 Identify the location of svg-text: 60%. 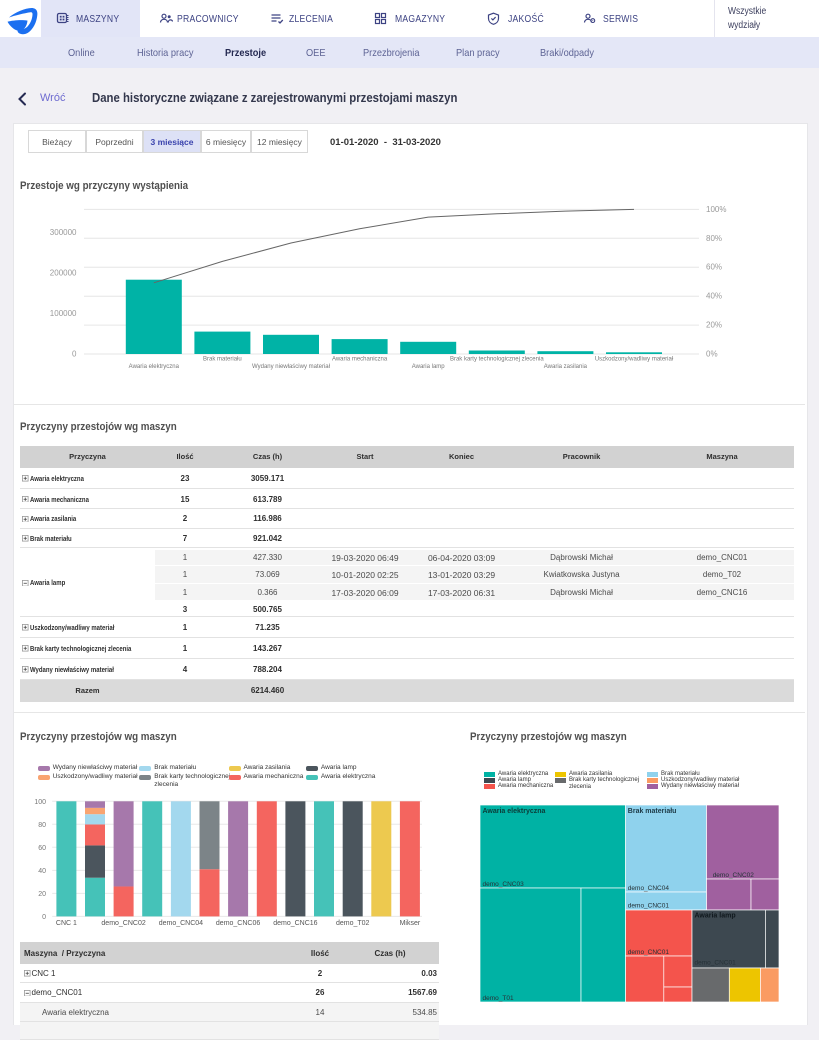
(714, 267).